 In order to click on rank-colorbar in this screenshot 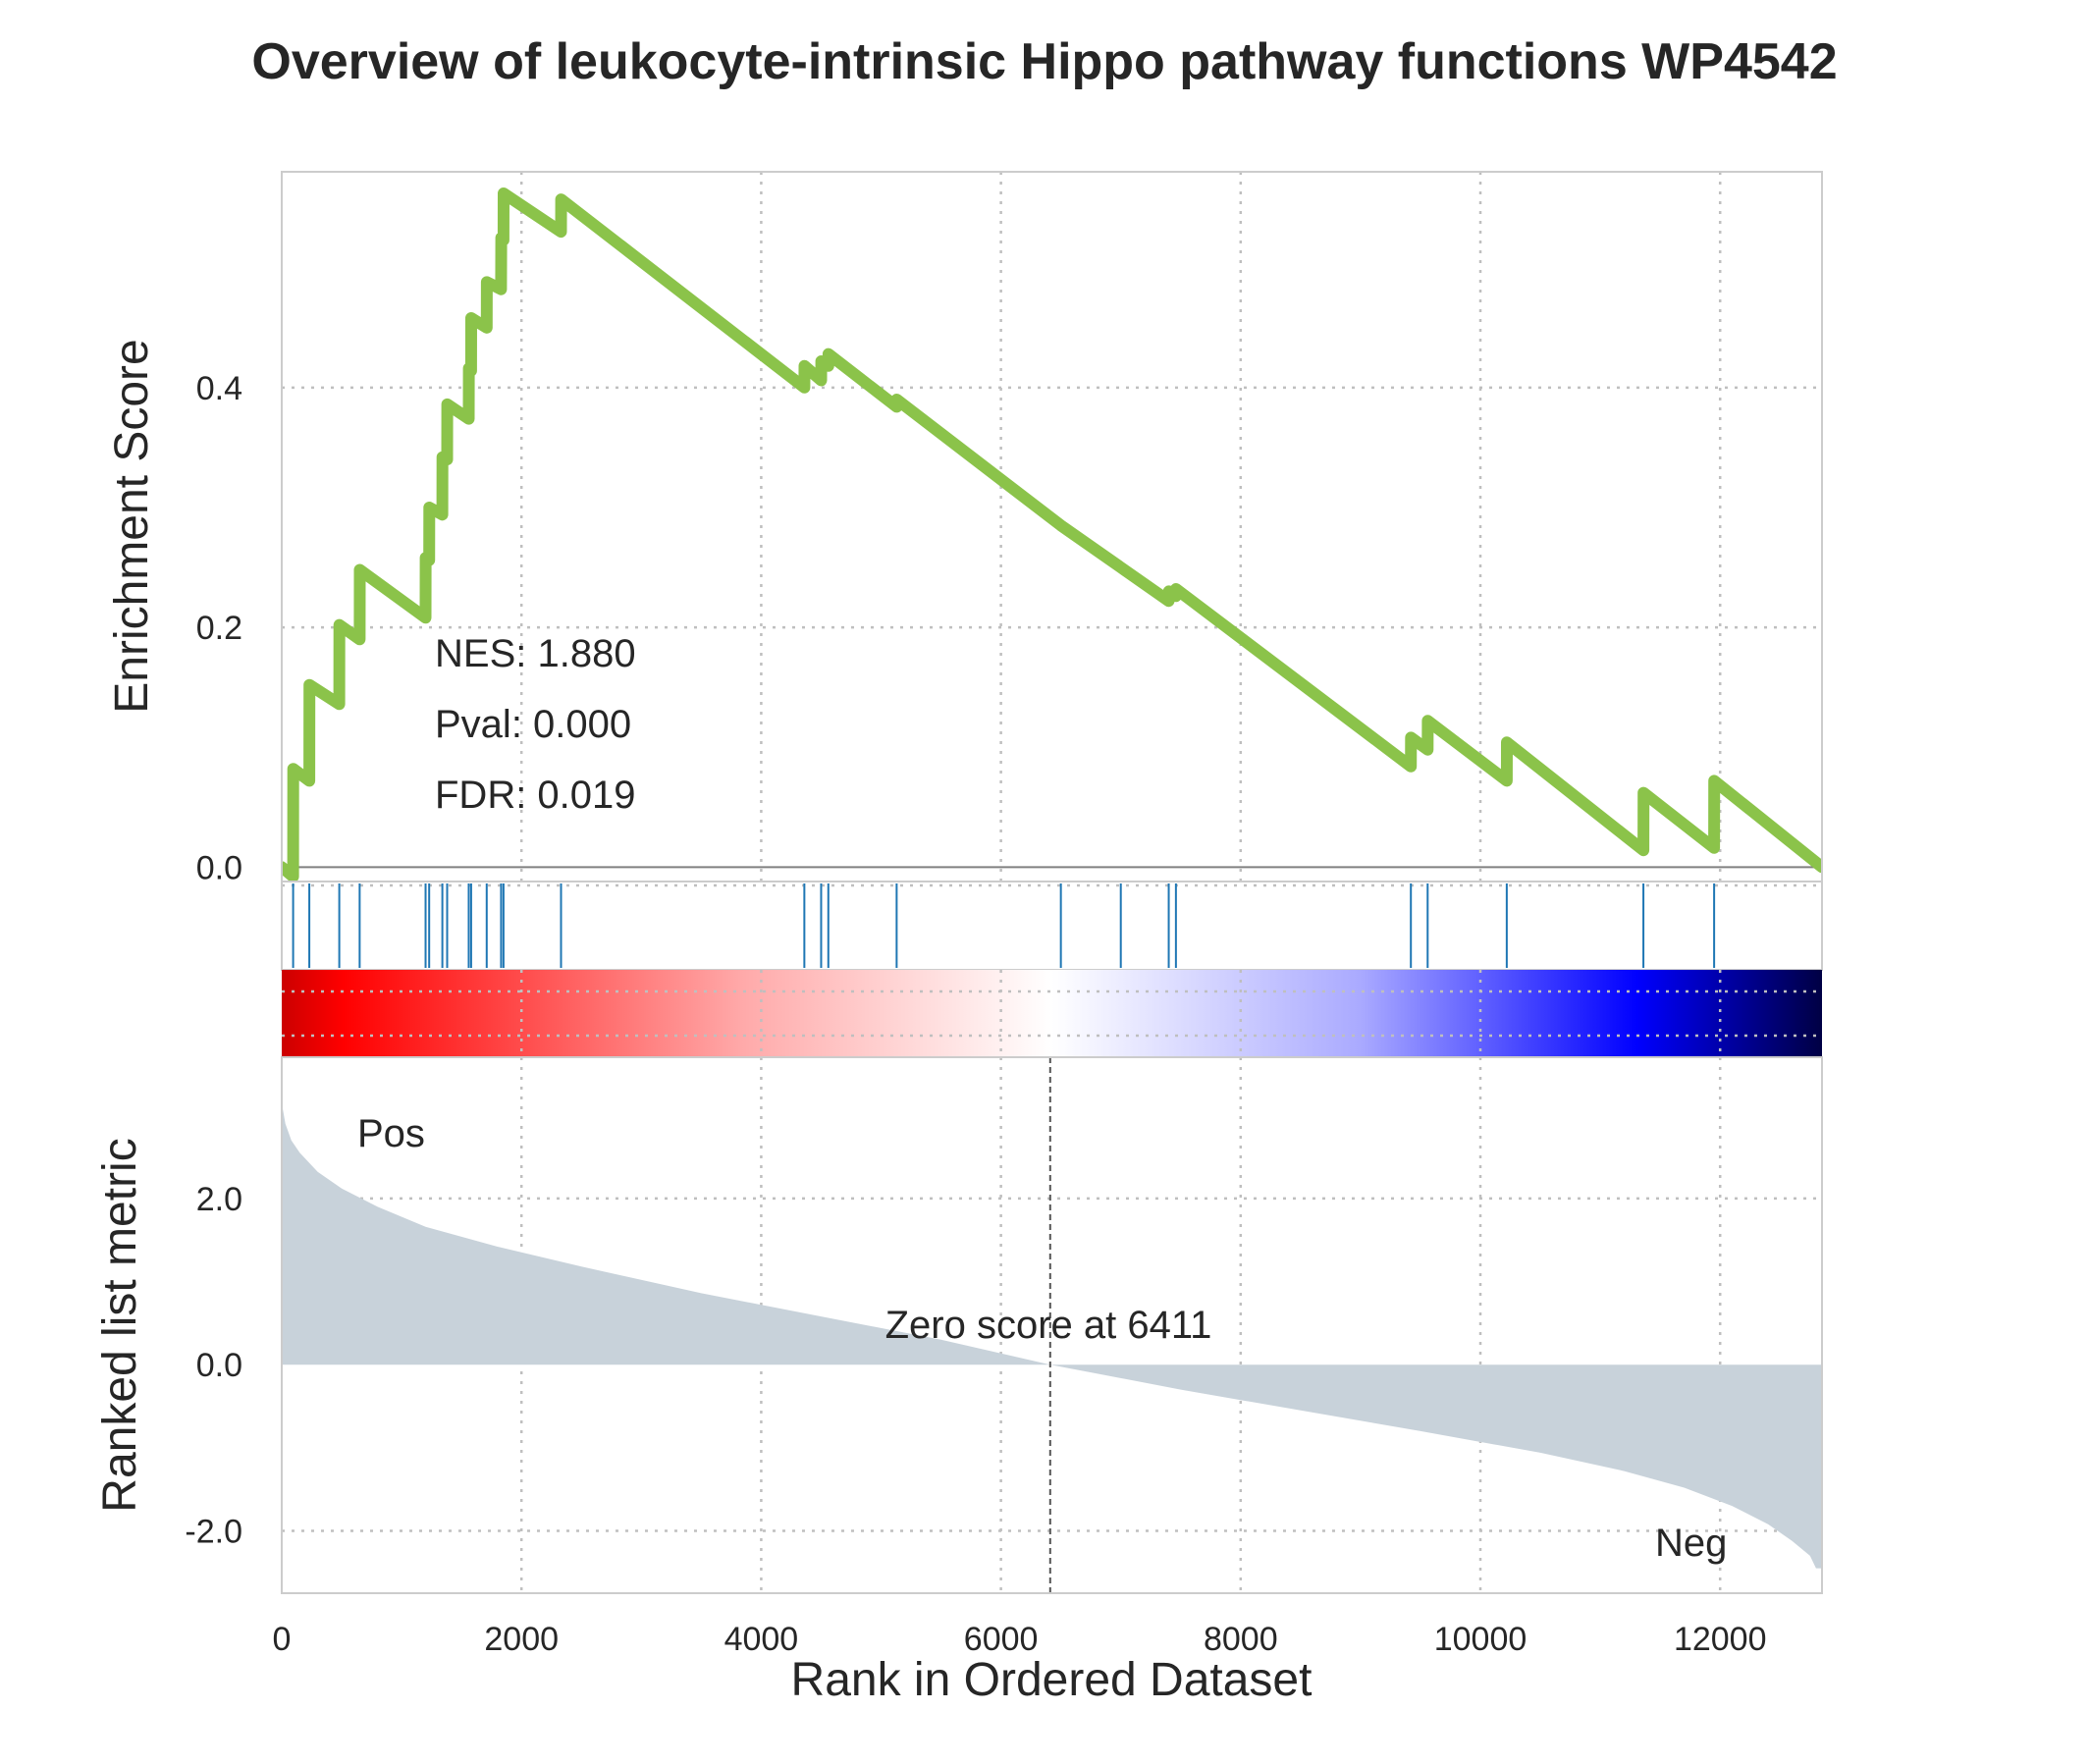, I will do `click(1052, 1013)`.